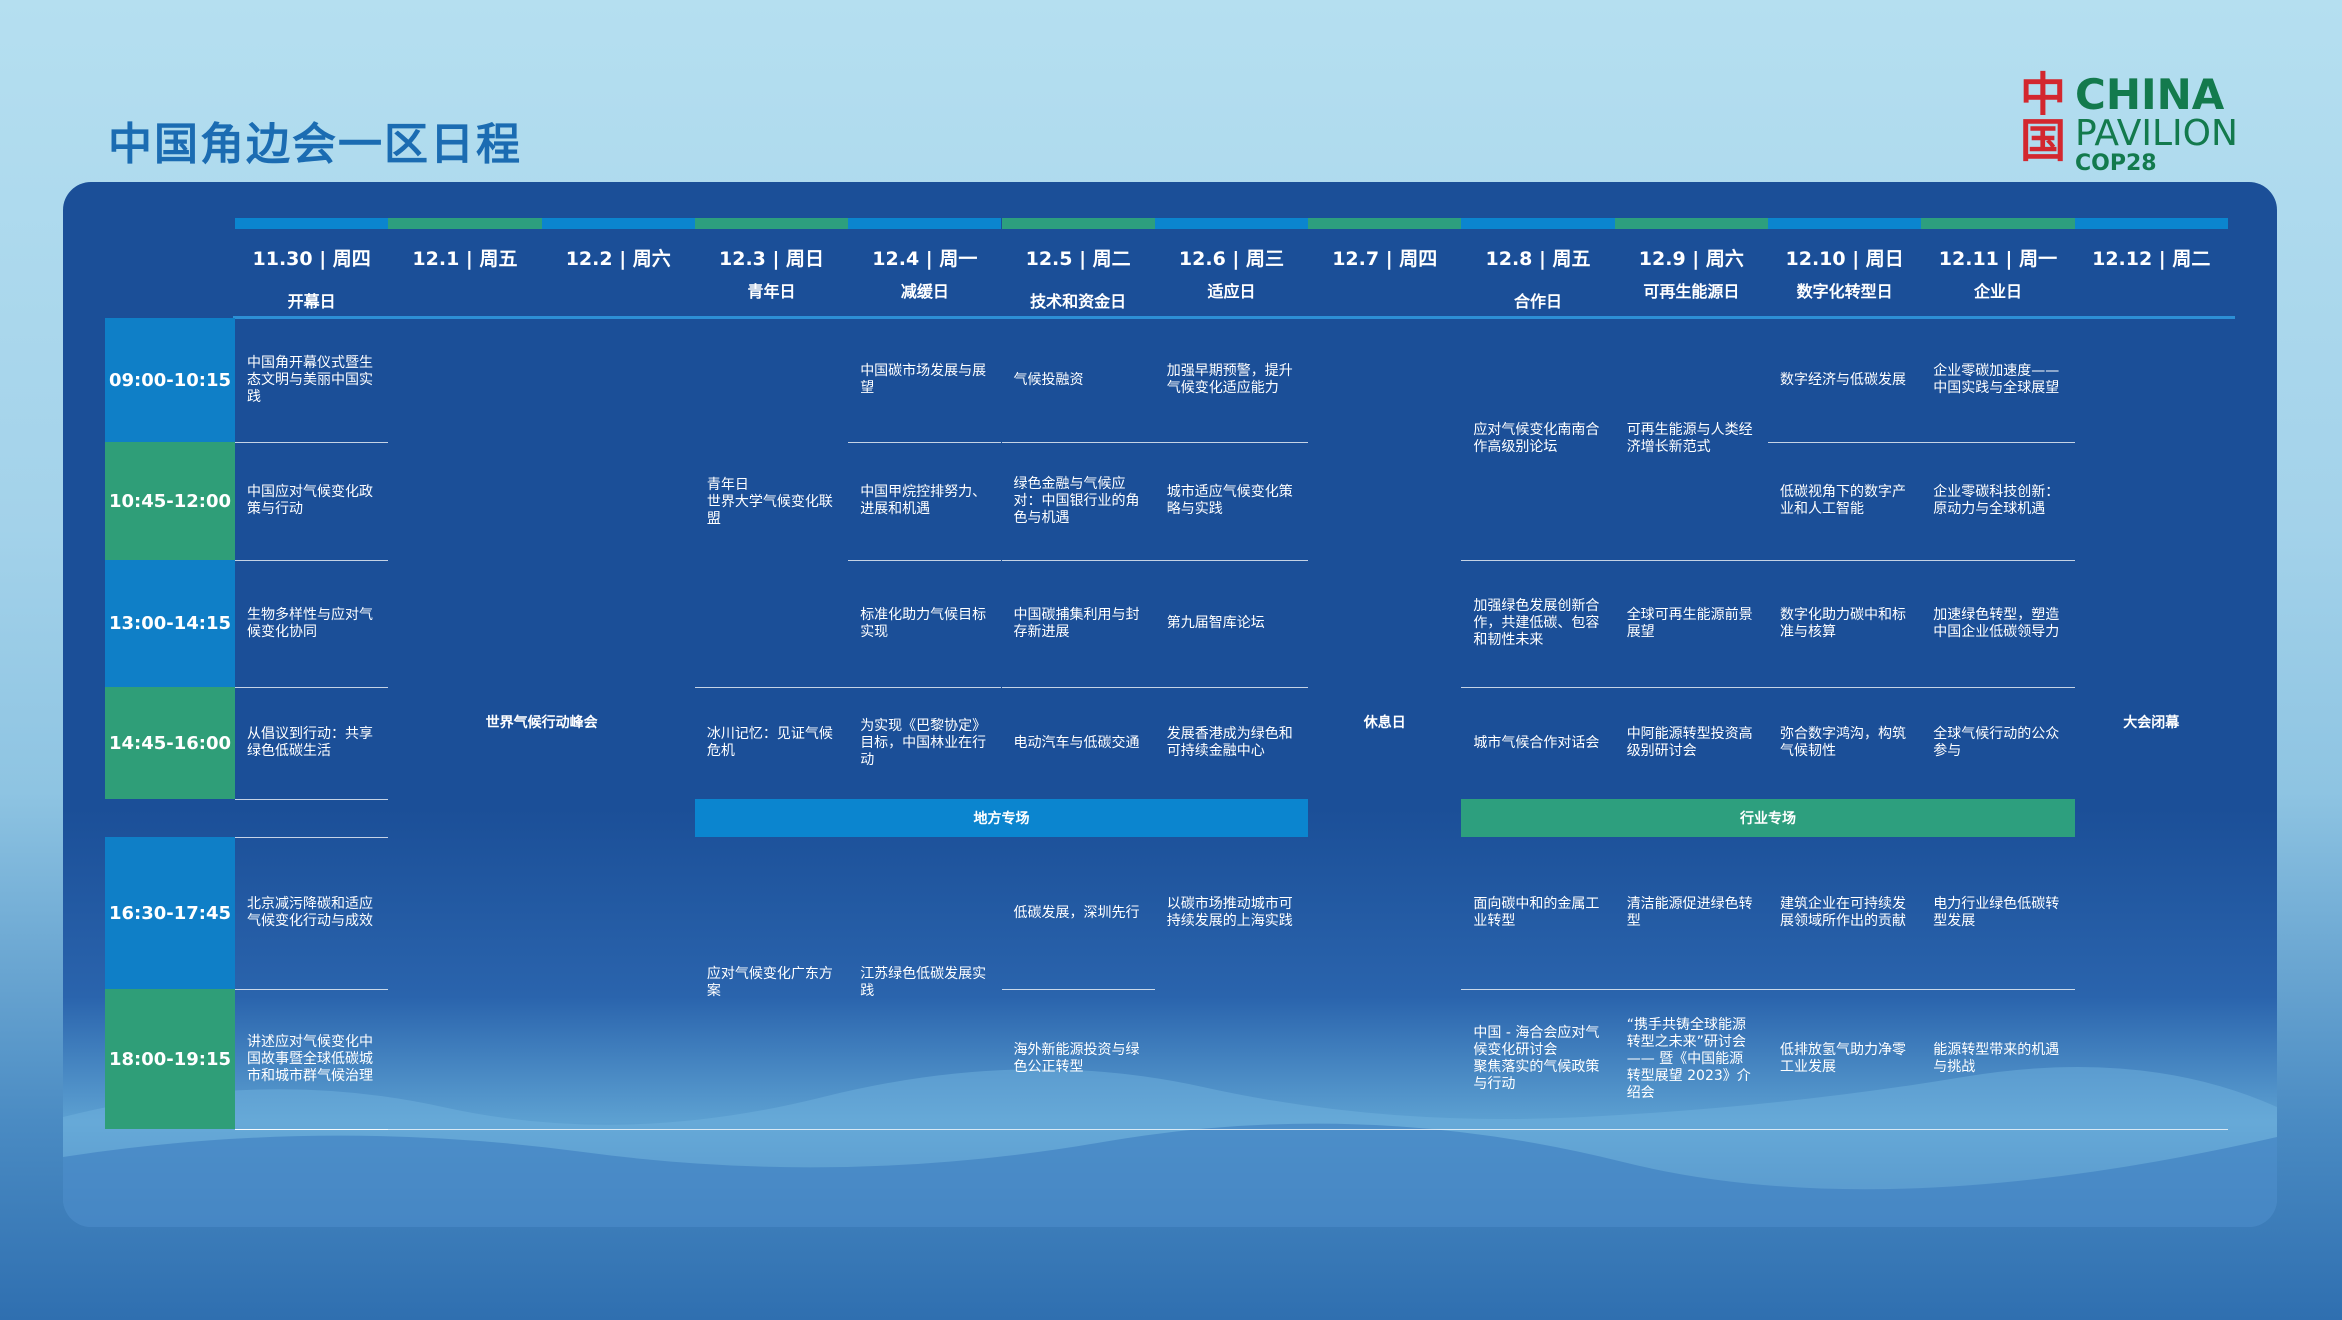 This screenshot has height=1320, width=2342. I want to click on session-cell: 清洁能源促进绿色转型, so click(1689, 912).